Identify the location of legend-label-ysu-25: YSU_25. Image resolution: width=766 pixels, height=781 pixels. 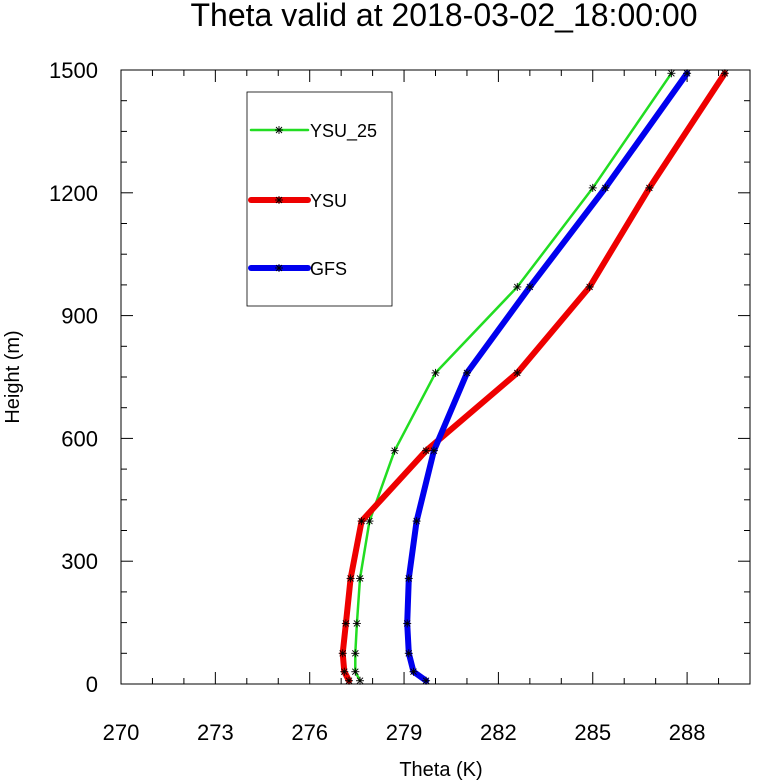
(343, 131).